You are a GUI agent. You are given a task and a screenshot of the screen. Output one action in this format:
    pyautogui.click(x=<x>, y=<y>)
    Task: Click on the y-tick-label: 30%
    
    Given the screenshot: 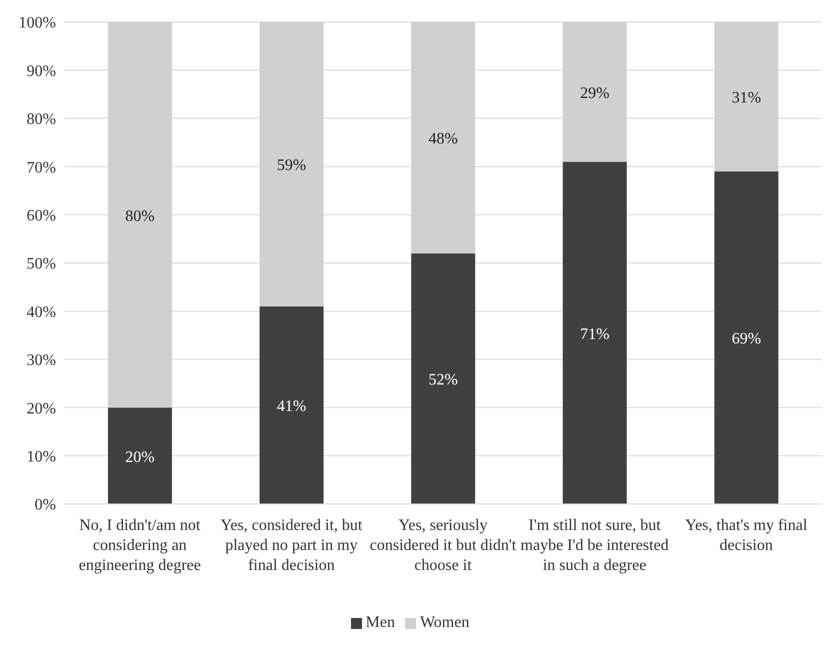 What is the action you would take?
    pyautogui.click(x=41, y=361)
    